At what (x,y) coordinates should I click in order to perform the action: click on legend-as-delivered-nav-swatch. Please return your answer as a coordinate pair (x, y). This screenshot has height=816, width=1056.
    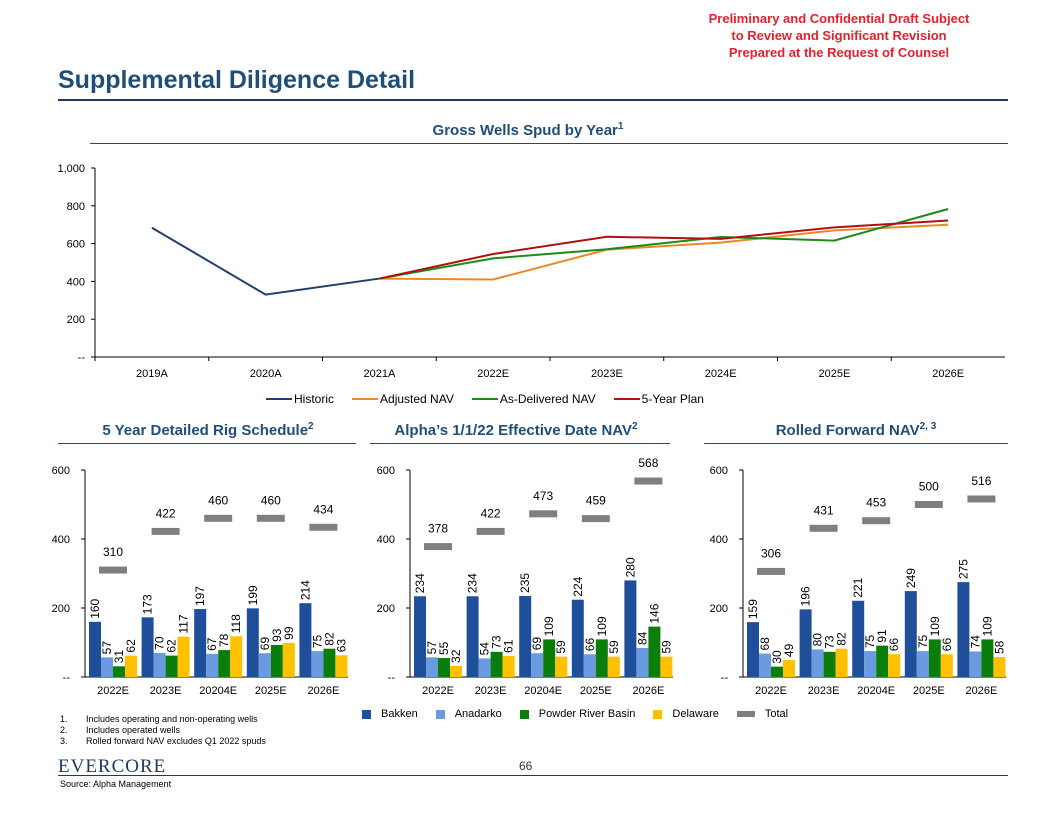
    Looking at the image, I should click on (484, 399).